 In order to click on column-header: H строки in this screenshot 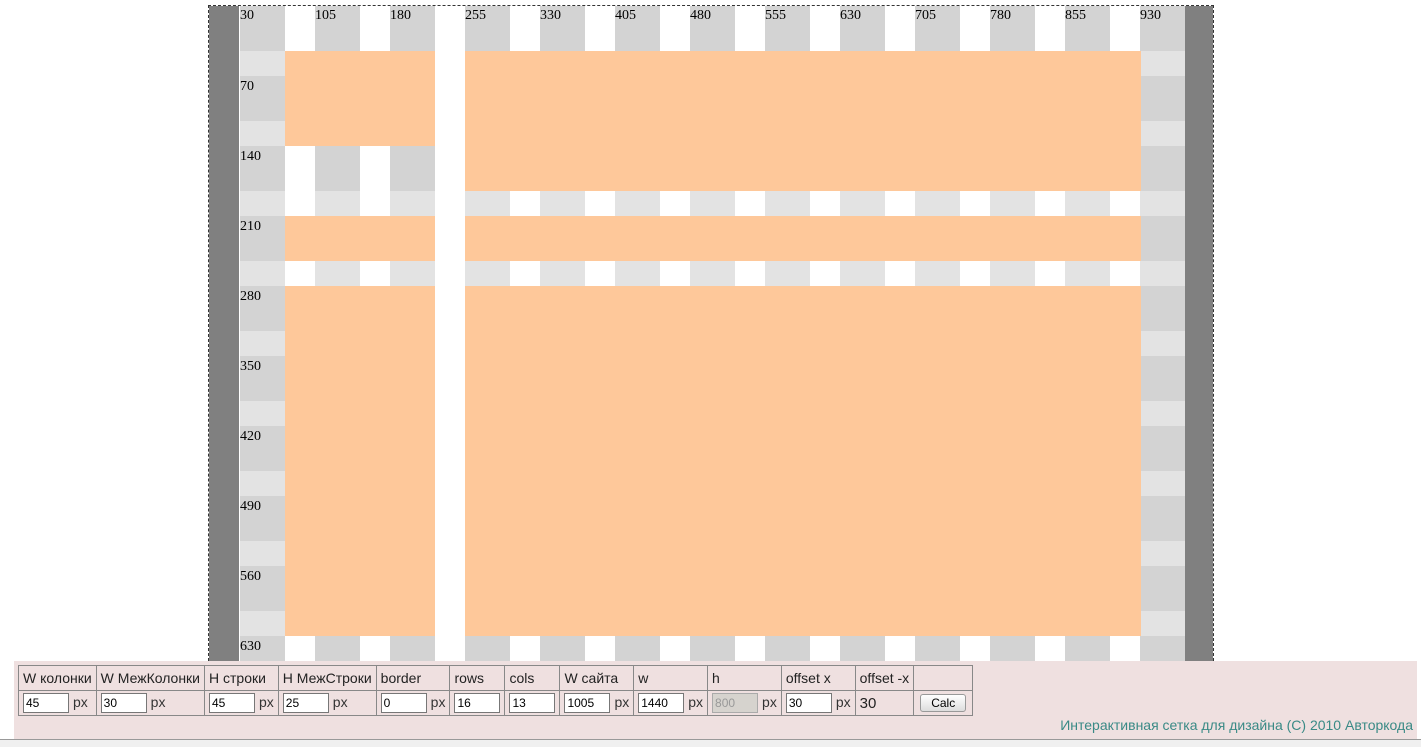, I will do `click(241, 678)`.